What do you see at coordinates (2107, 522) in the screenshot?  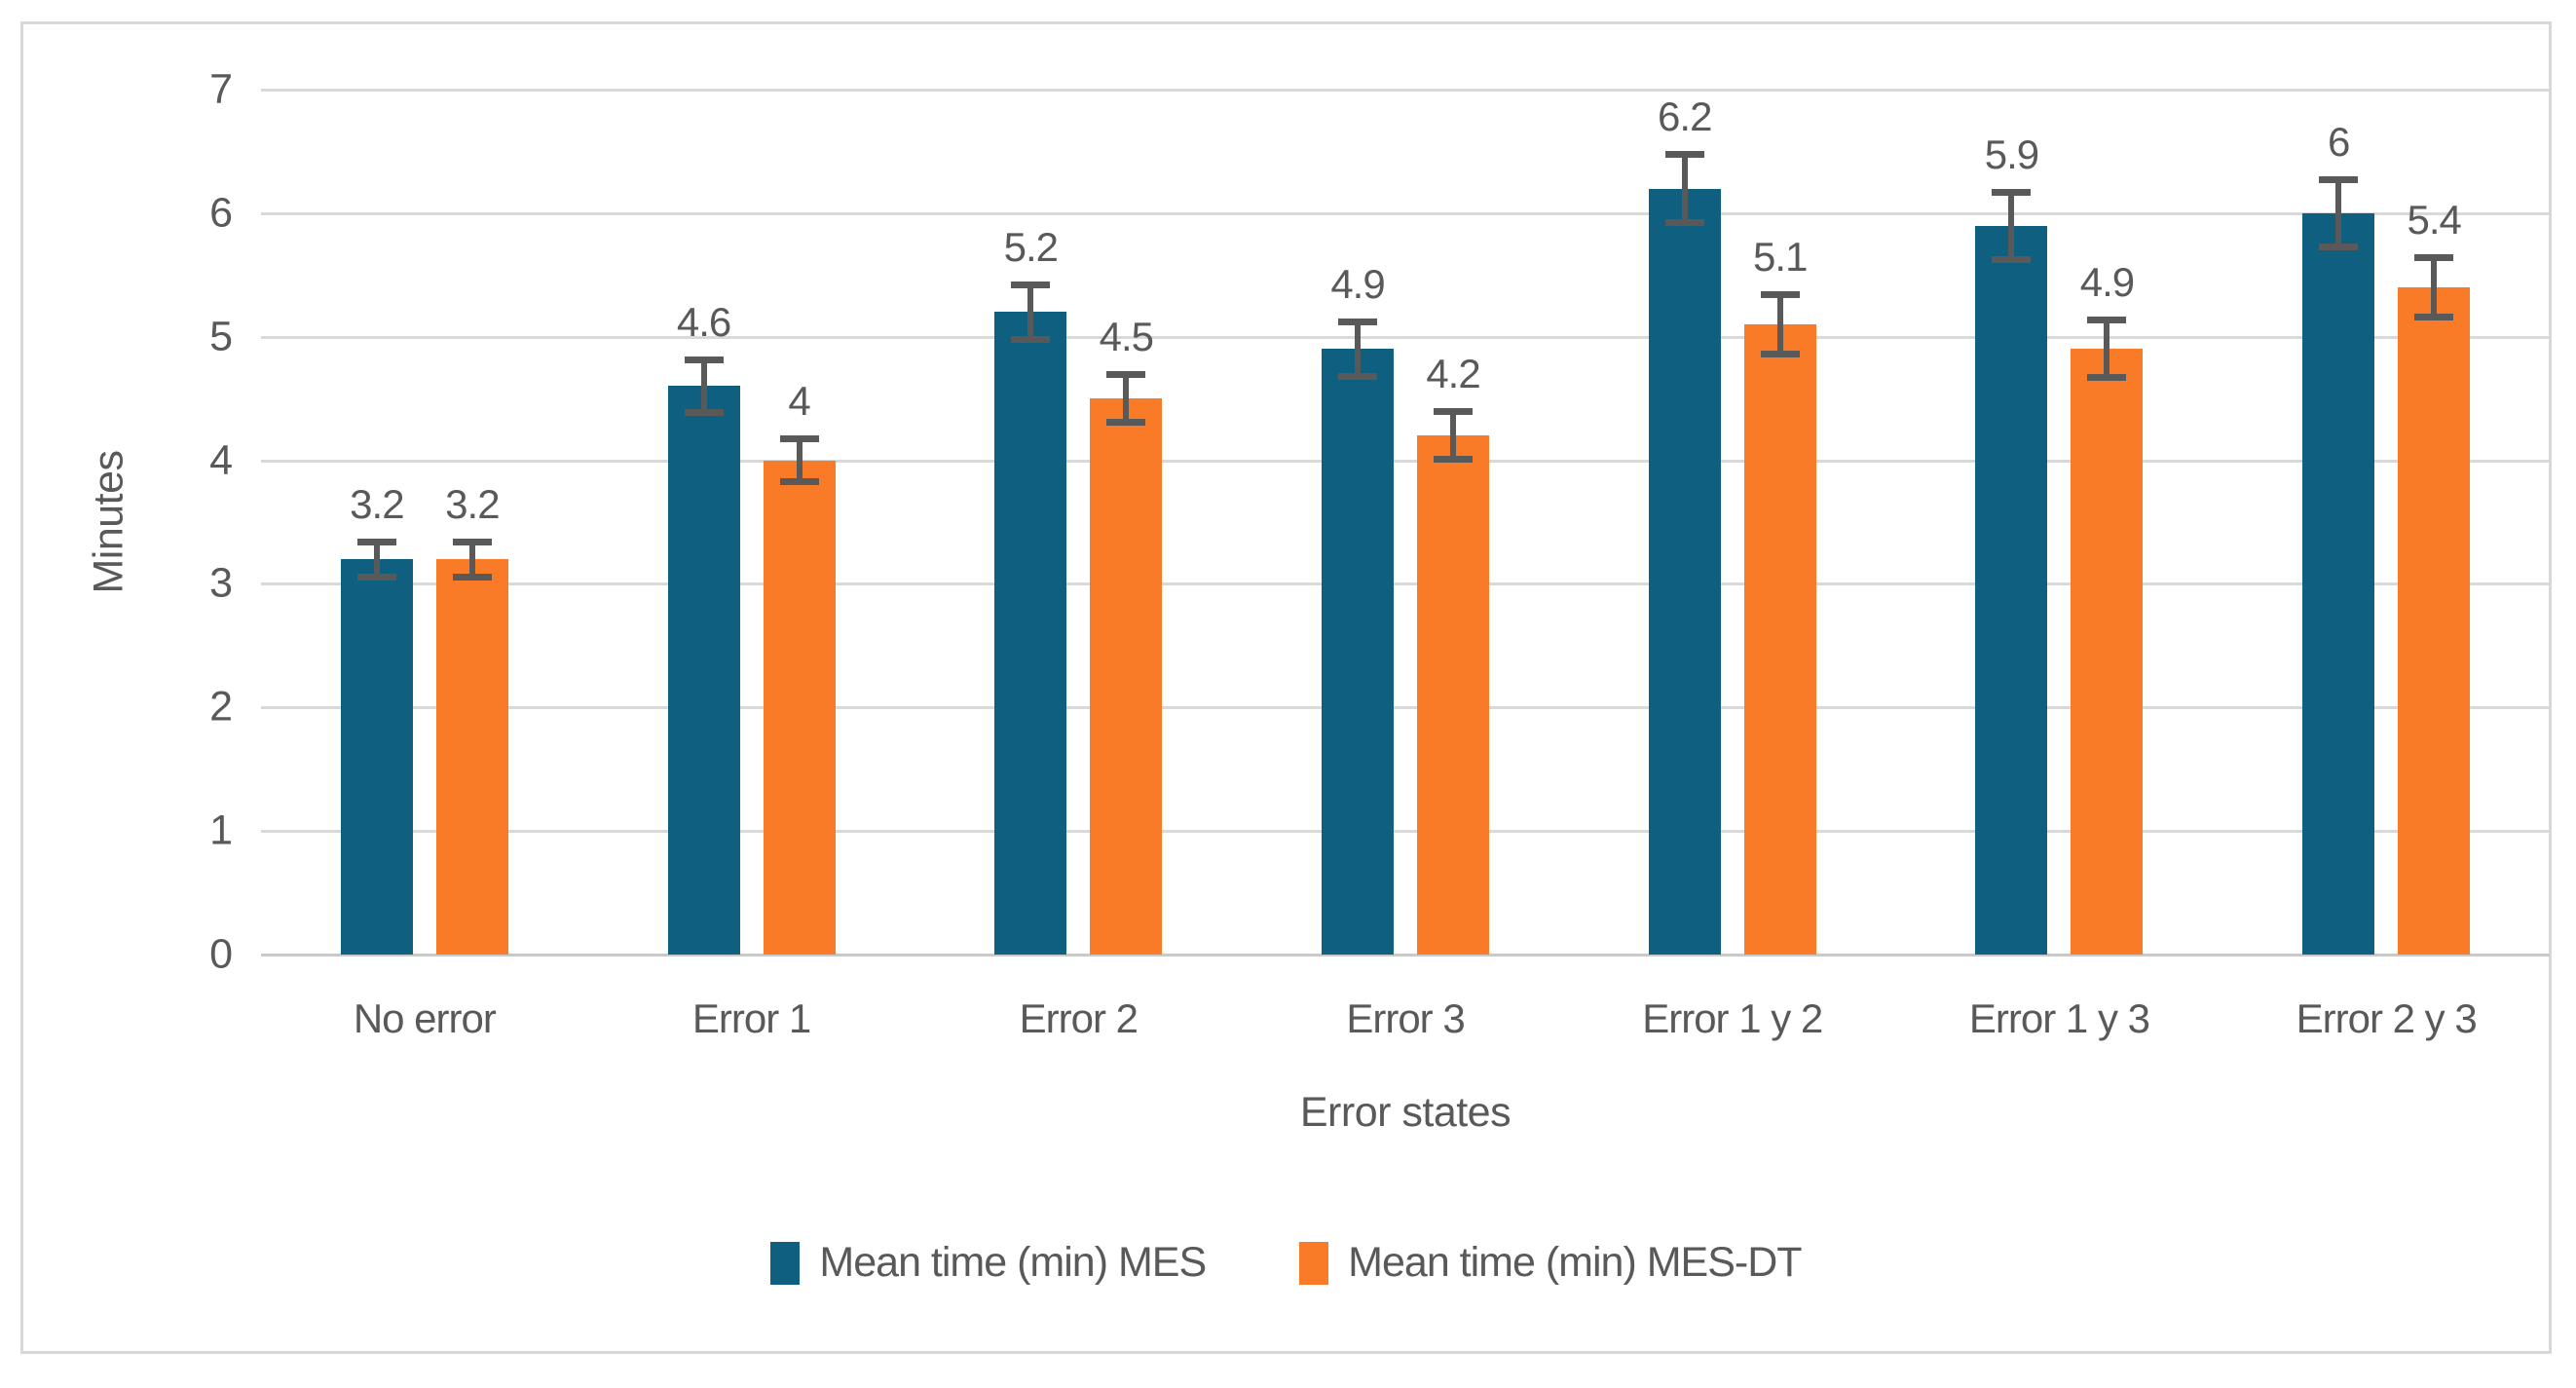 I see `barwrap-mean-time-min-mes-dt-error-1-y-3: 4.9` at bounding box center [2107, 522].